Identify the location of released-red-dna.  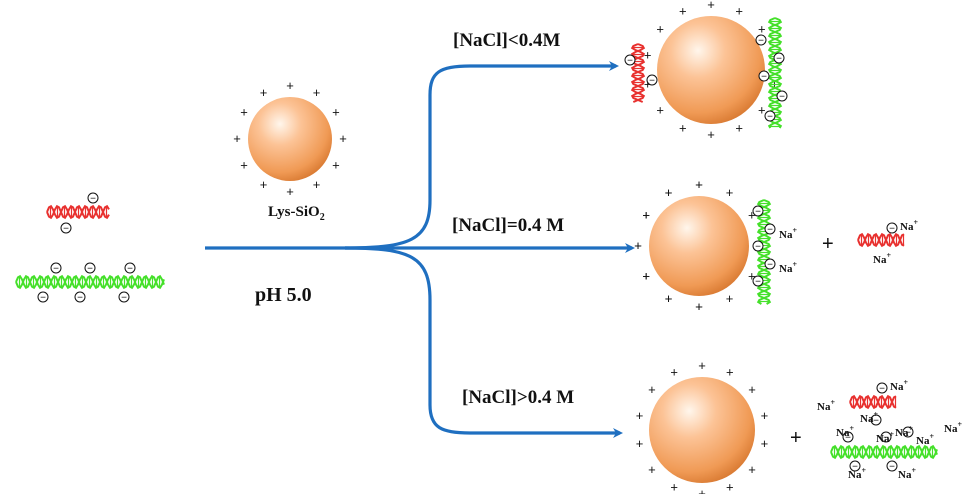
(881, 240).